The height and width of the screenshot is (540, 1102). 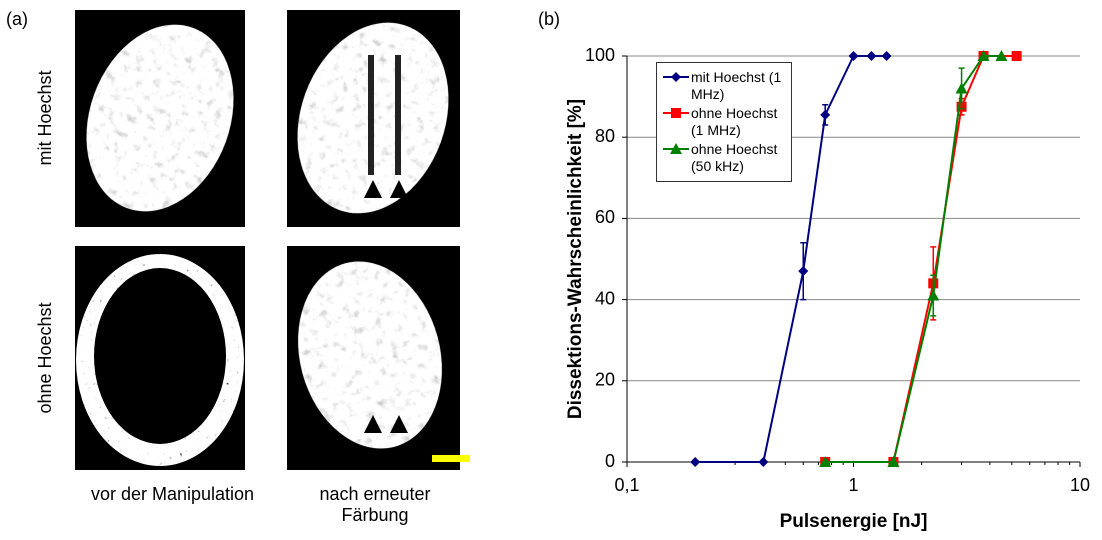 What do you see at coordinates (610, 461) in the screenshot?
I see `y-tick-label: 0` at bounding box center [610, 461].